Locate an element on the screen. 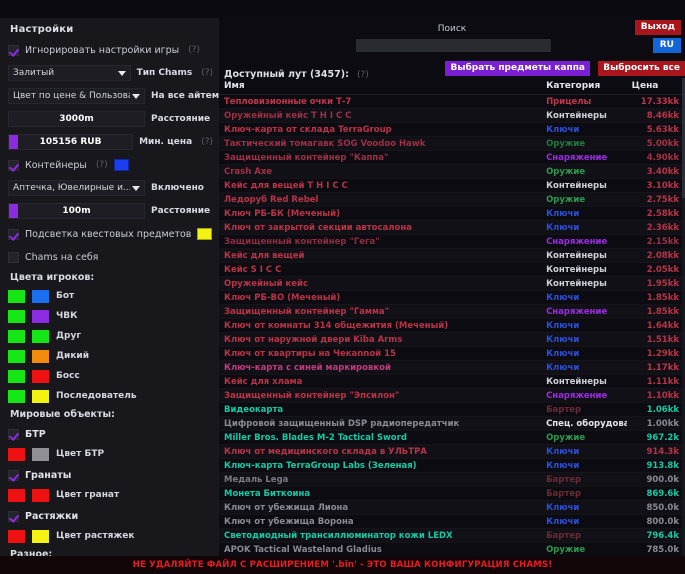  table-row: Ледоруб Red Rebel Оружие 2.75kk is located at coordinates (452, 199).